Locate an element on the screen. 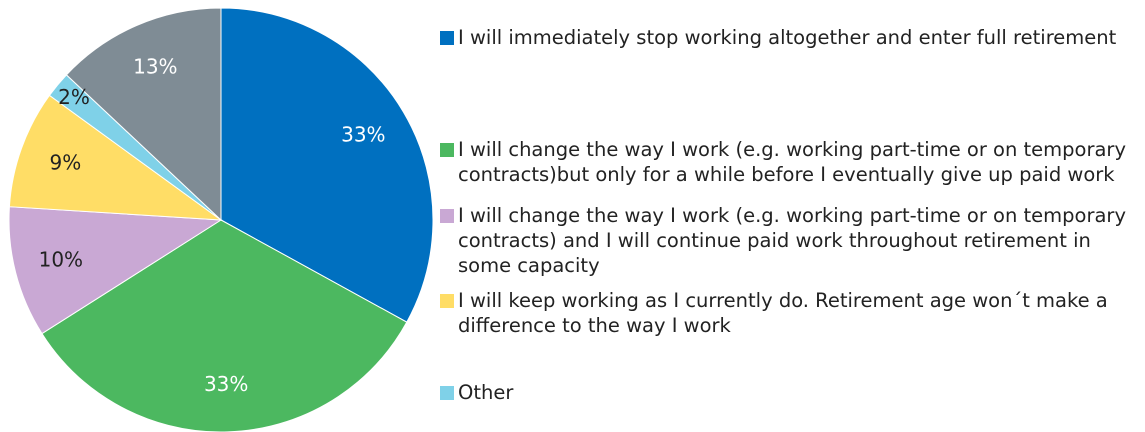 The image size is (1145, 432). legend-label: Other is located at coordinates (486, 392).